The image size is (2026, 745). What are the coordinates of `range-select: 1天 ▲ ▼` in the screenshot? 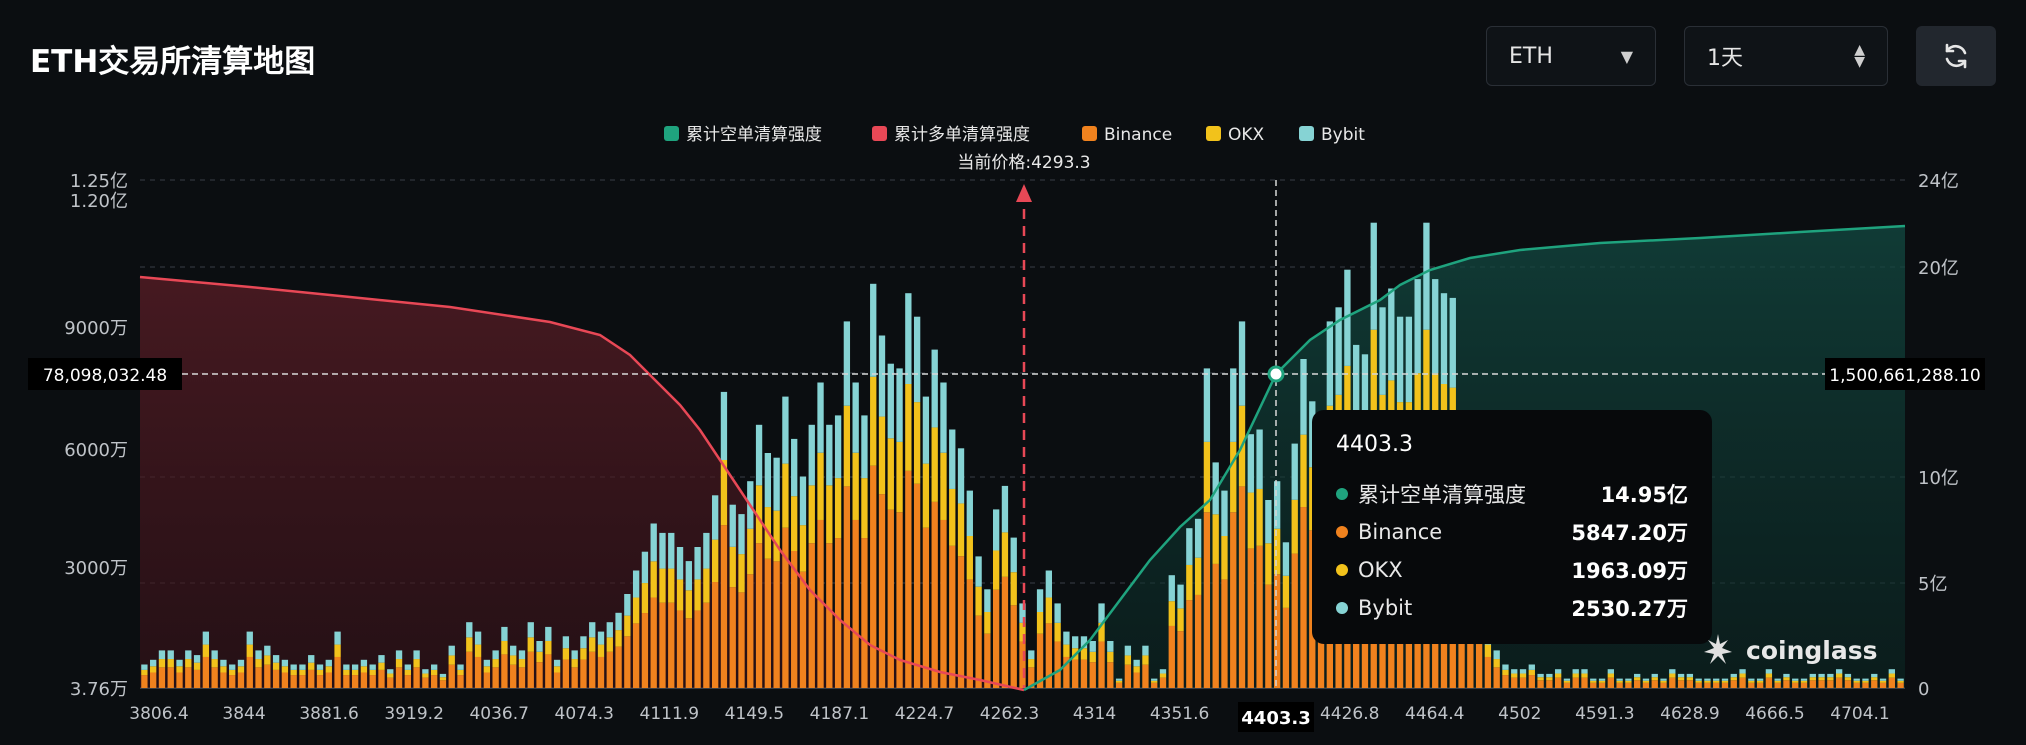 It's located at (1786, 56).